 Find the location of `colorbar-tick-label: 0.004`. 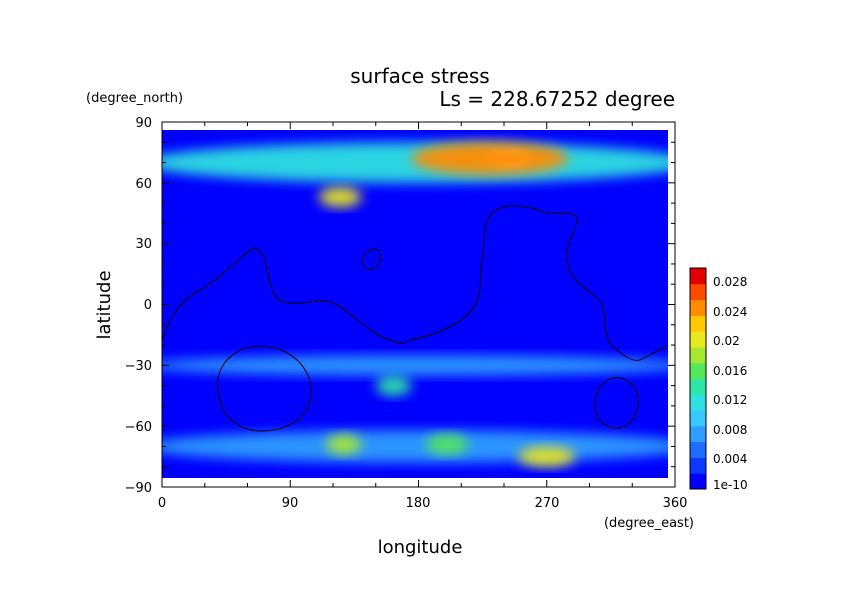

colorbar-tick-label: 0.004 is located at coordinates (730, 459).